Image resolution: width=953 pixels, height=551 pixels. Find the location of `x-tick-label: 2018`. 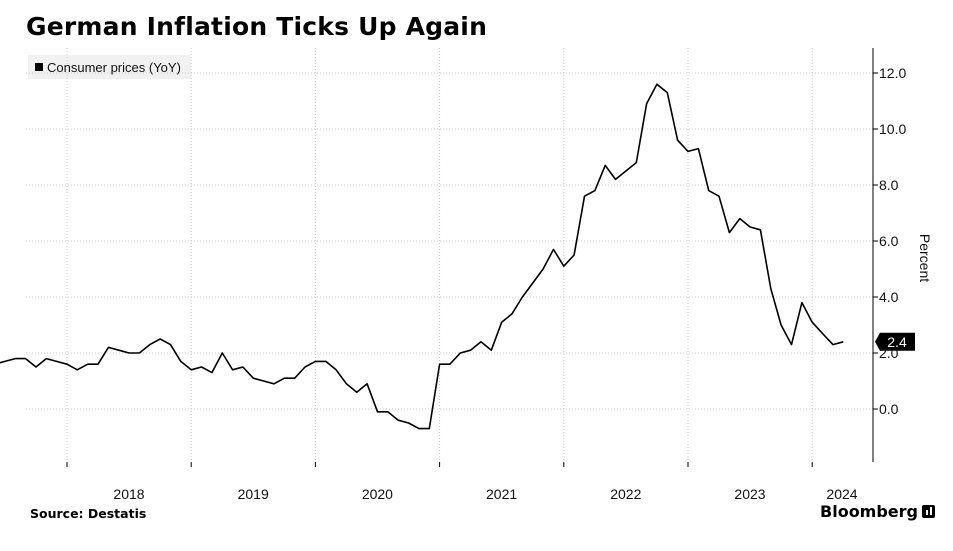

x-tick-label: 2018 is located at coordinates (128, 494).